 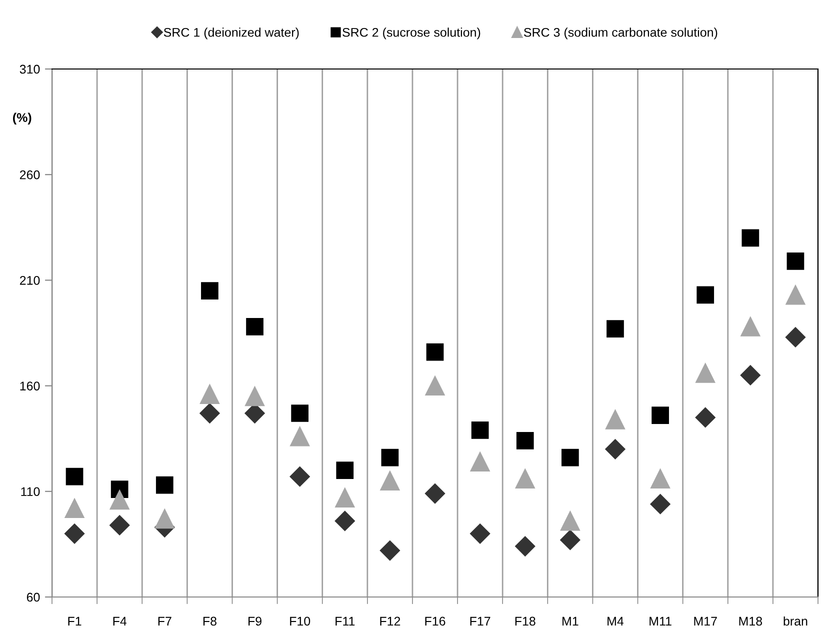 I want to click on x-tick-label: F8, so click(x=209, y=621).